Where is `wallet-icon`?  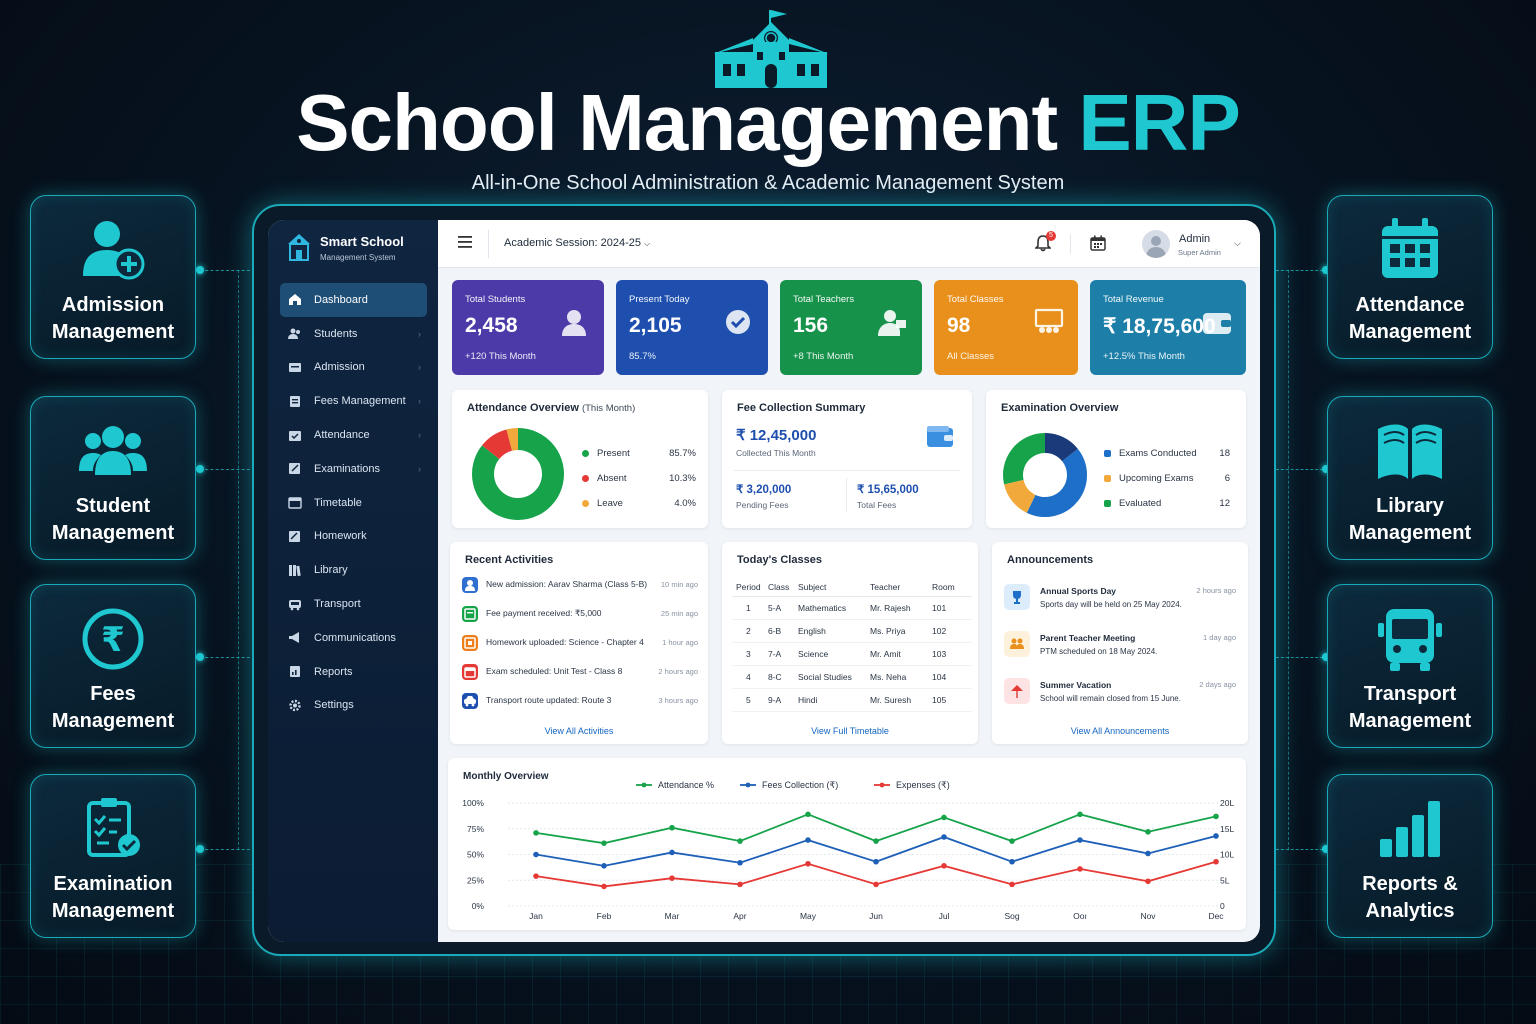
wallet-icon is located at coordinates (1217, 325).